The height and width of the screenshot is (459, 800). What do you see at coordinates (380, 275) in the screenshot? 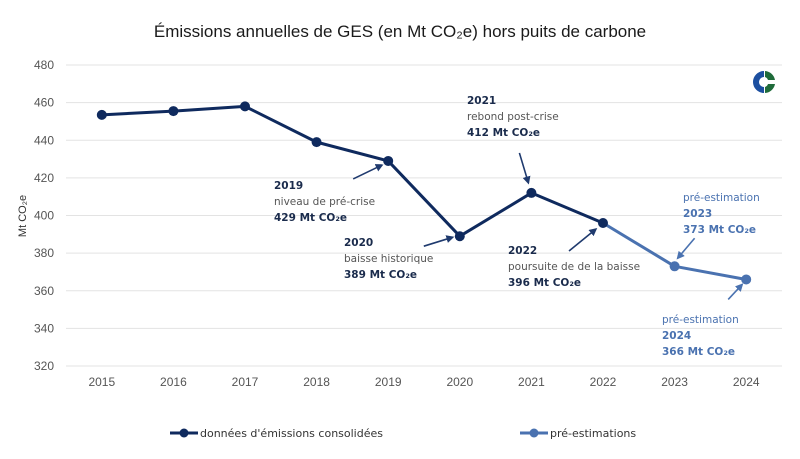
I see `annotation-value: 389 Mt CO₂e` at bounding box center [380, 275].